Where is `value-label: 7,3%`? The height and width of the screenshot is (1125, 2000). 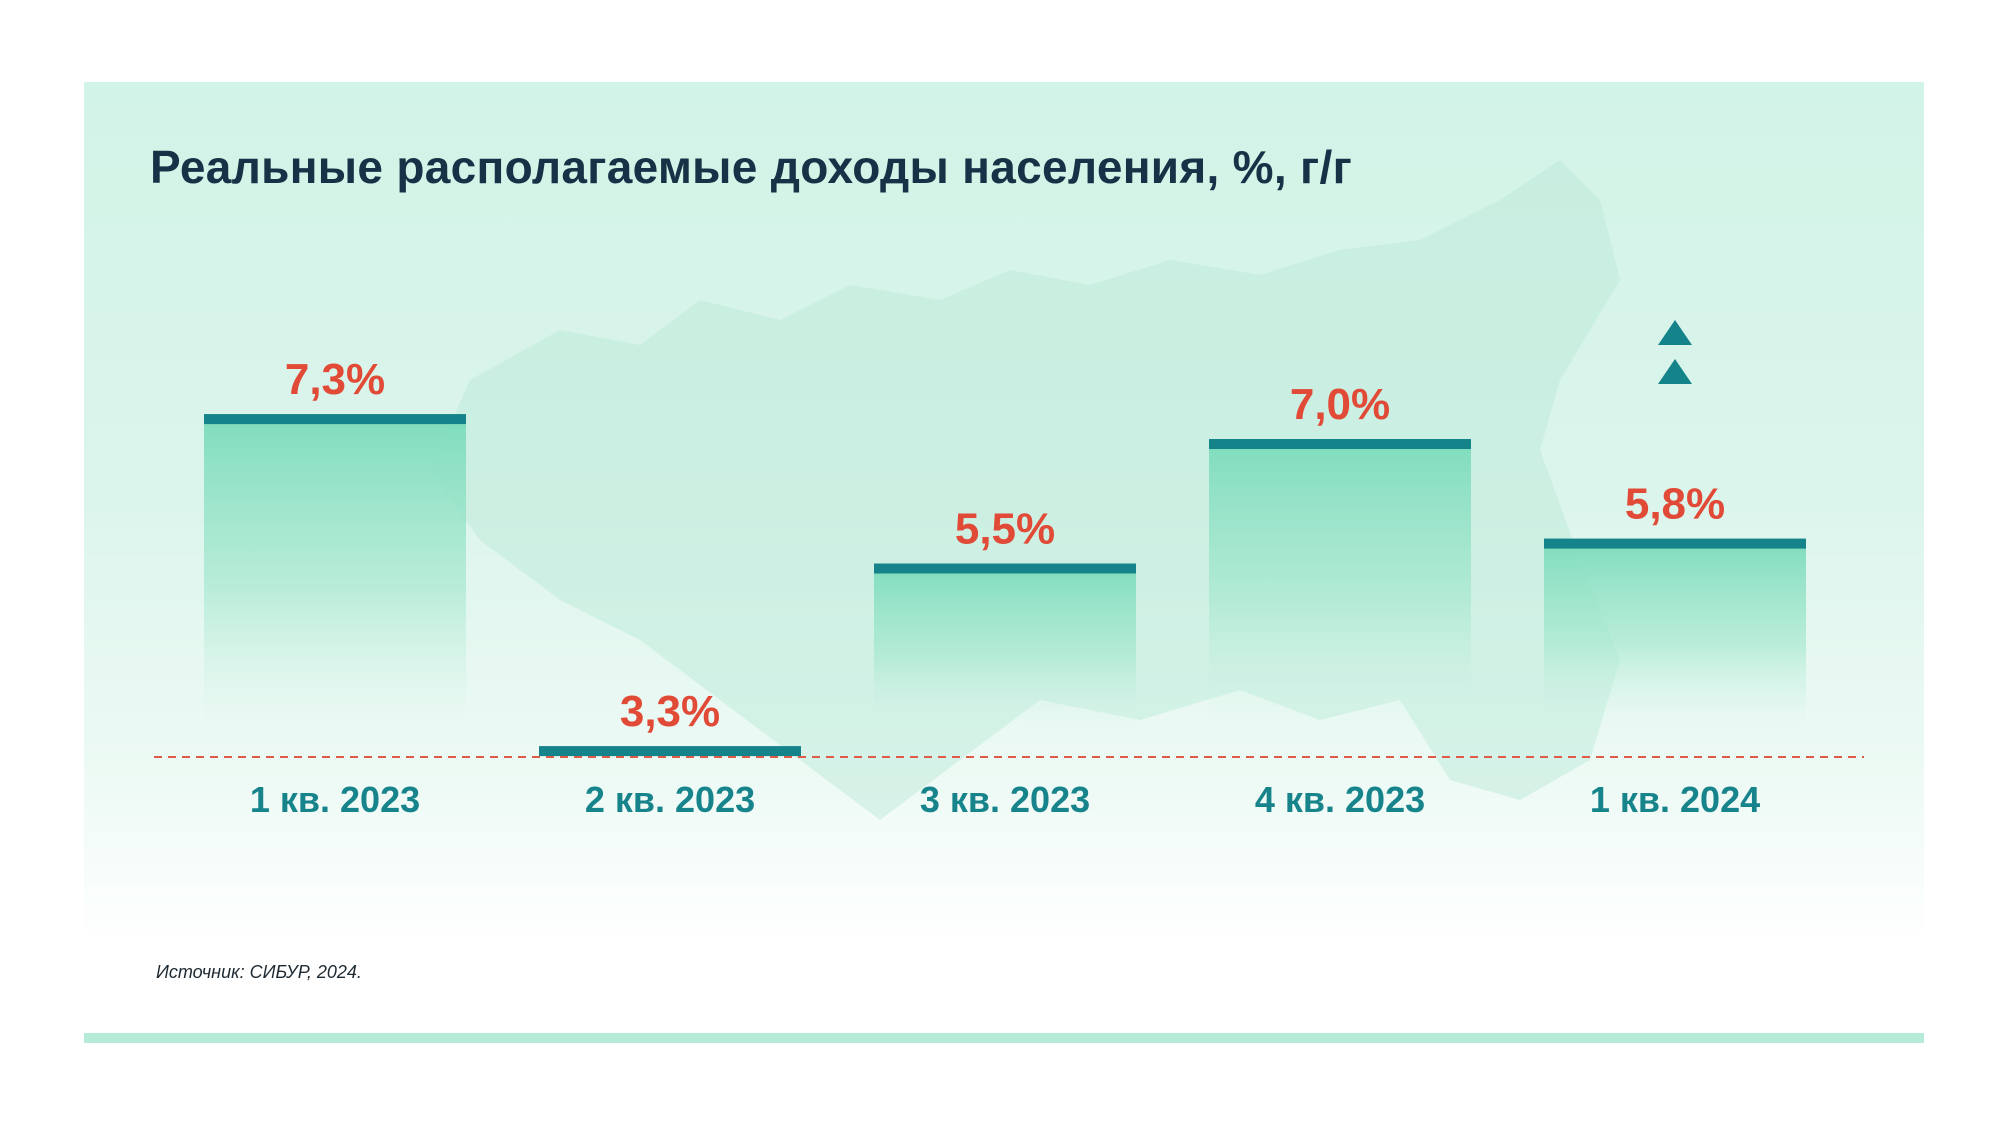 value-label: 7,3% is located at coordinates (335, 379).